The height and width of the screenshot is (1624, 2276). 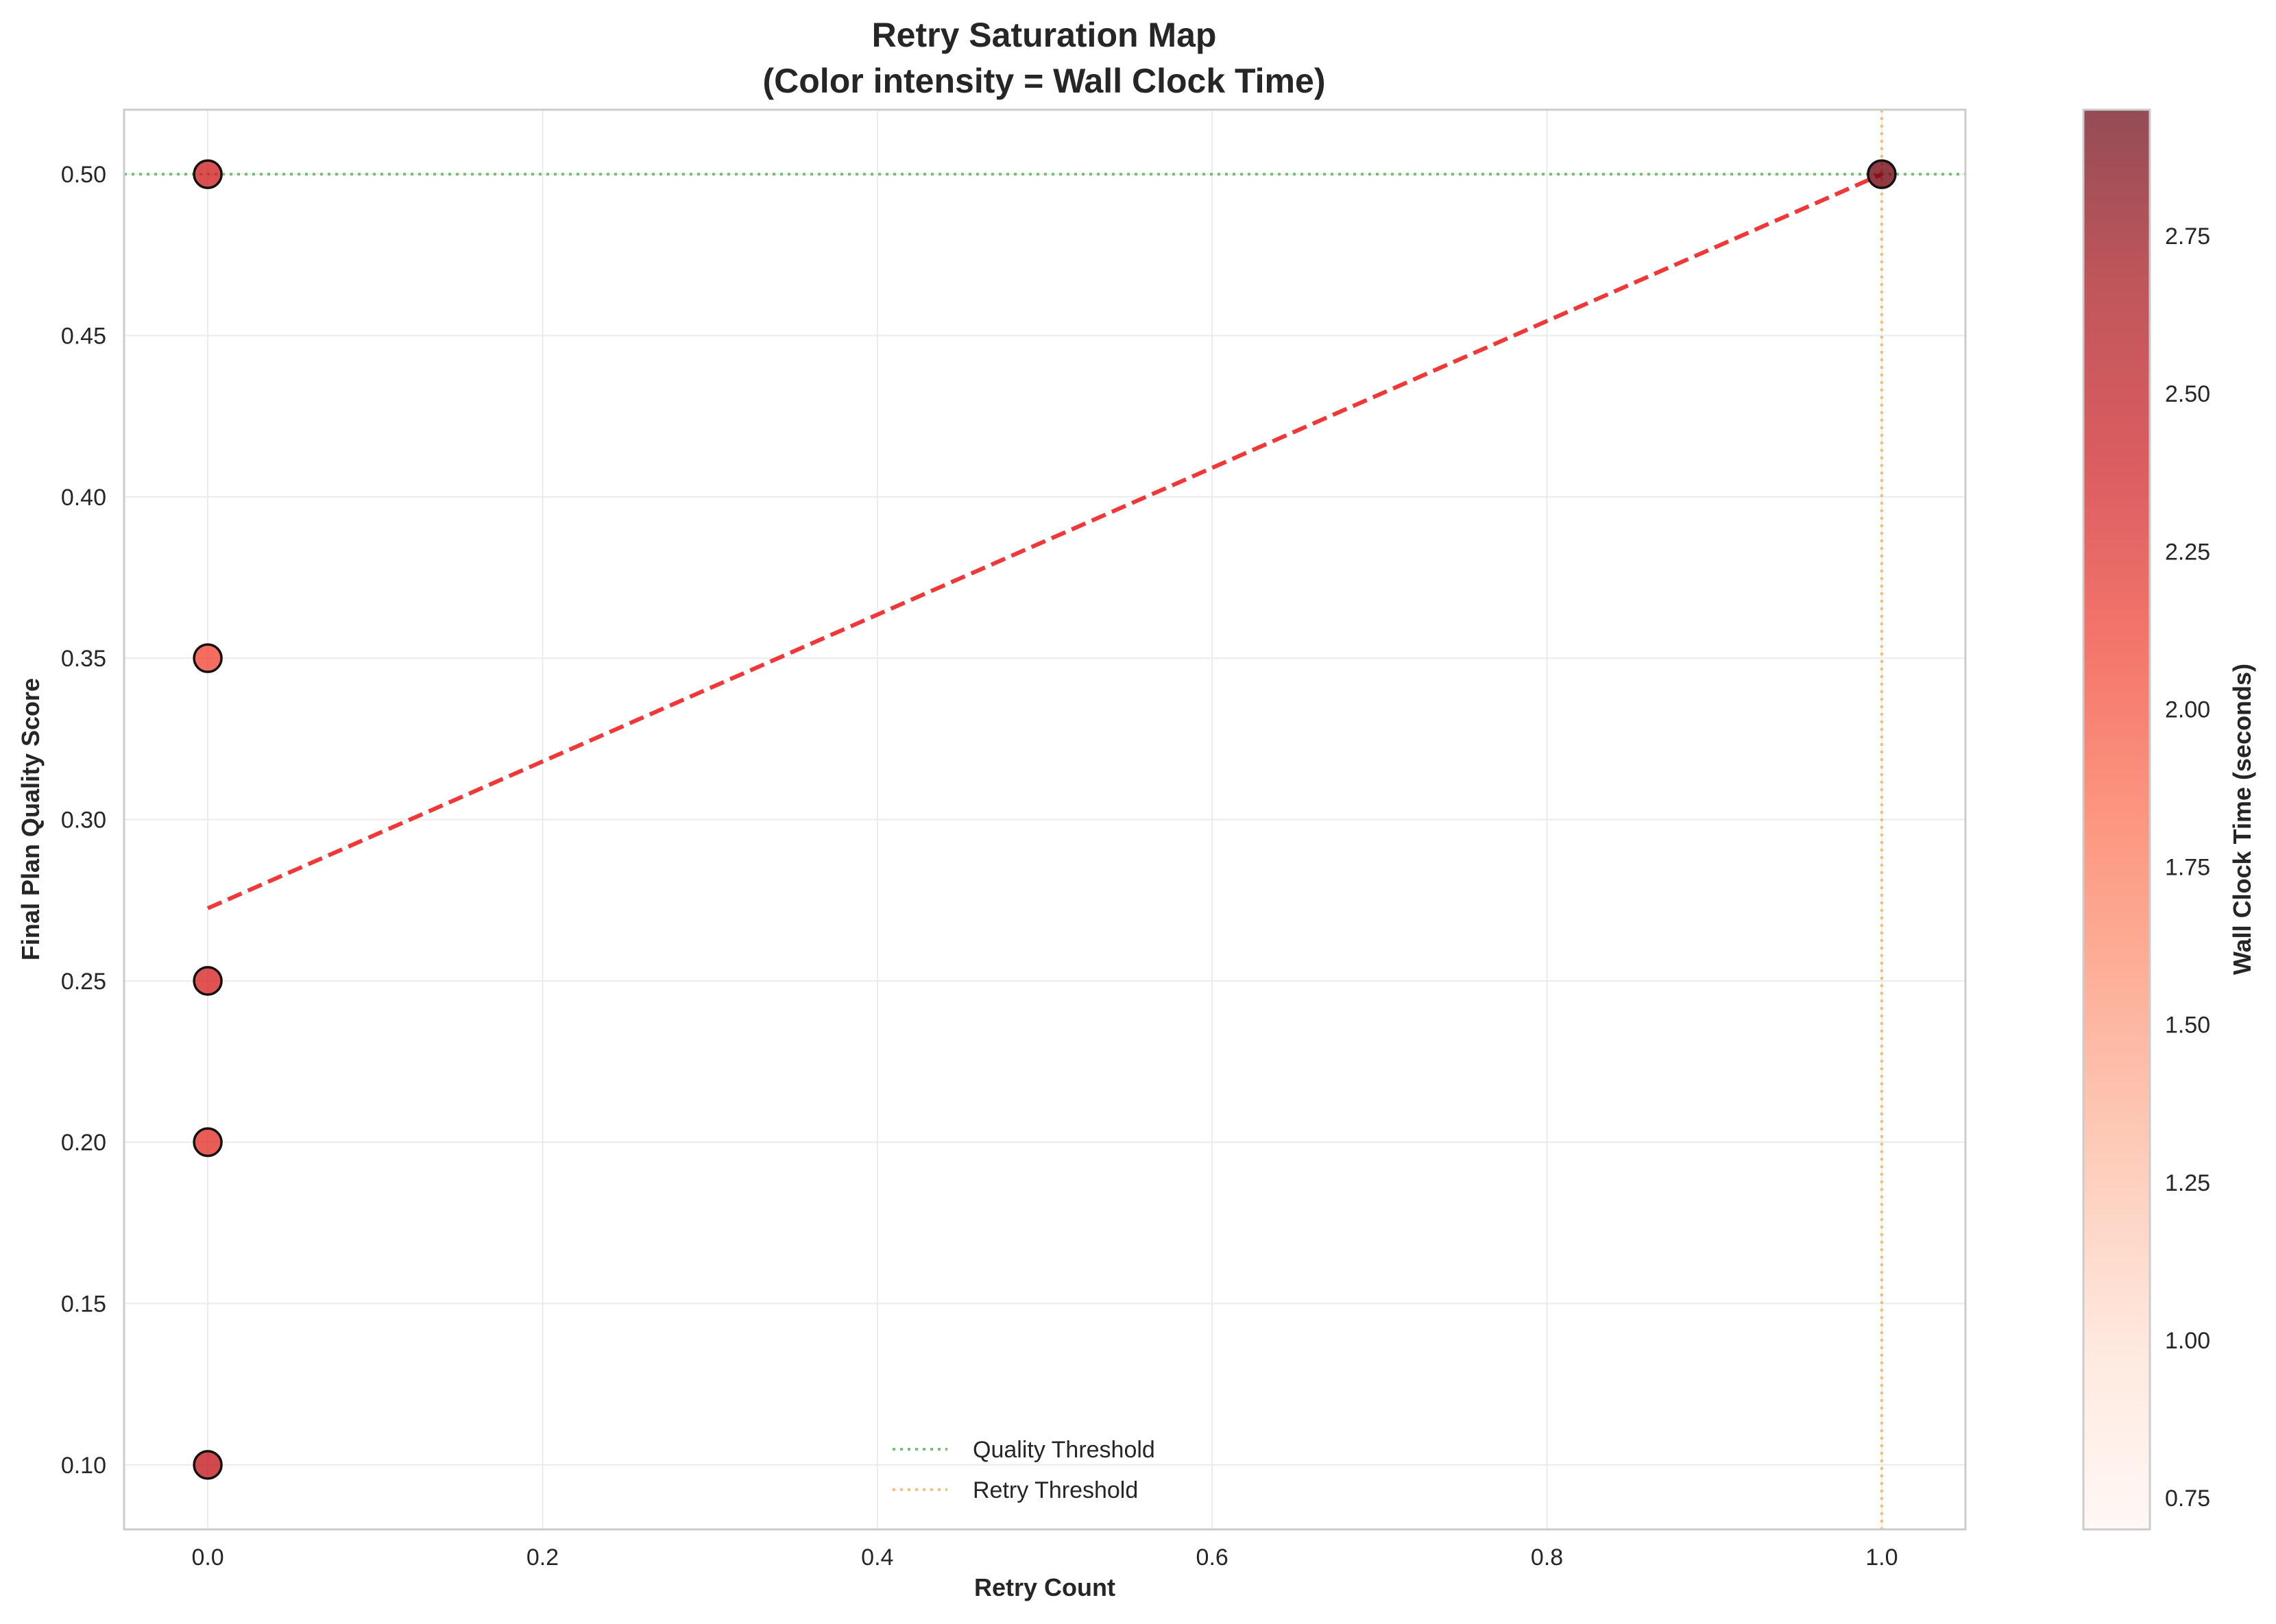 I want to click on colorbar-tick-label: 2.25, so click(x=2187, y=552).